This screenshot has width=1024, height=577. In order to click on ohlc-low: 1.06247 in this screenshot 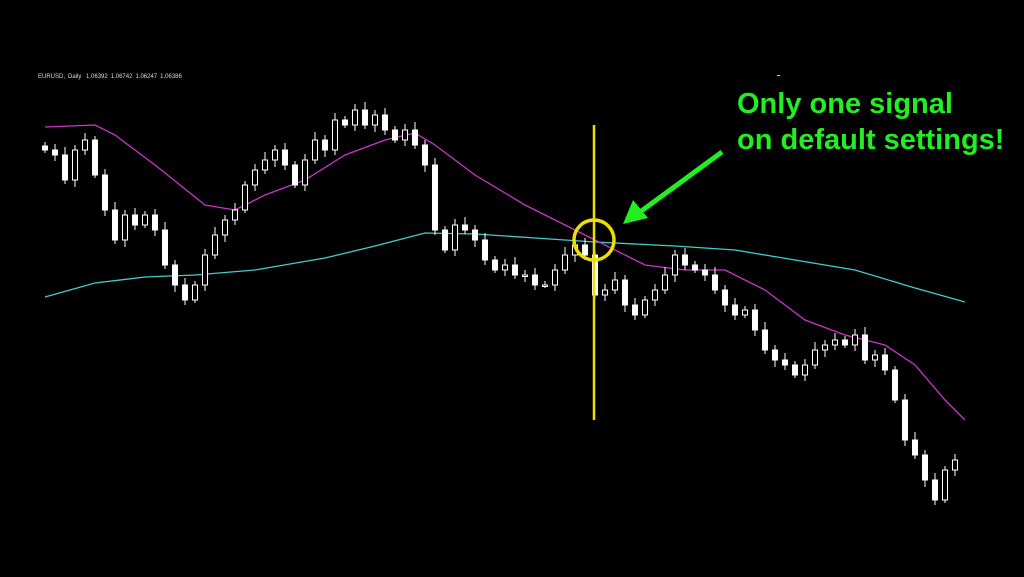, I will do `click(146, 77)`.